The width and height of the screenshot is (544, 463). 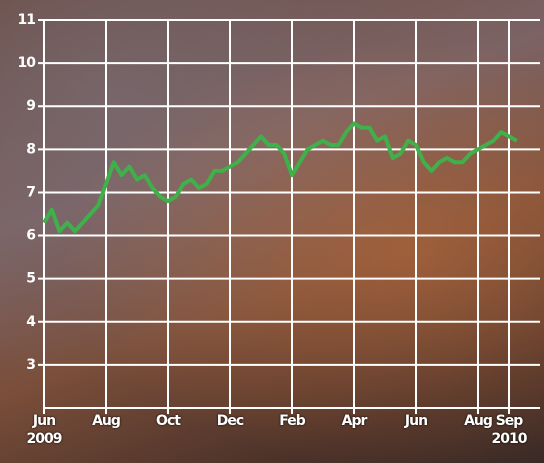 What do you see at coordinates (292, 421) in the screenshot?
I see `x-tick-label: Feb` at bounding box center [292, 421].